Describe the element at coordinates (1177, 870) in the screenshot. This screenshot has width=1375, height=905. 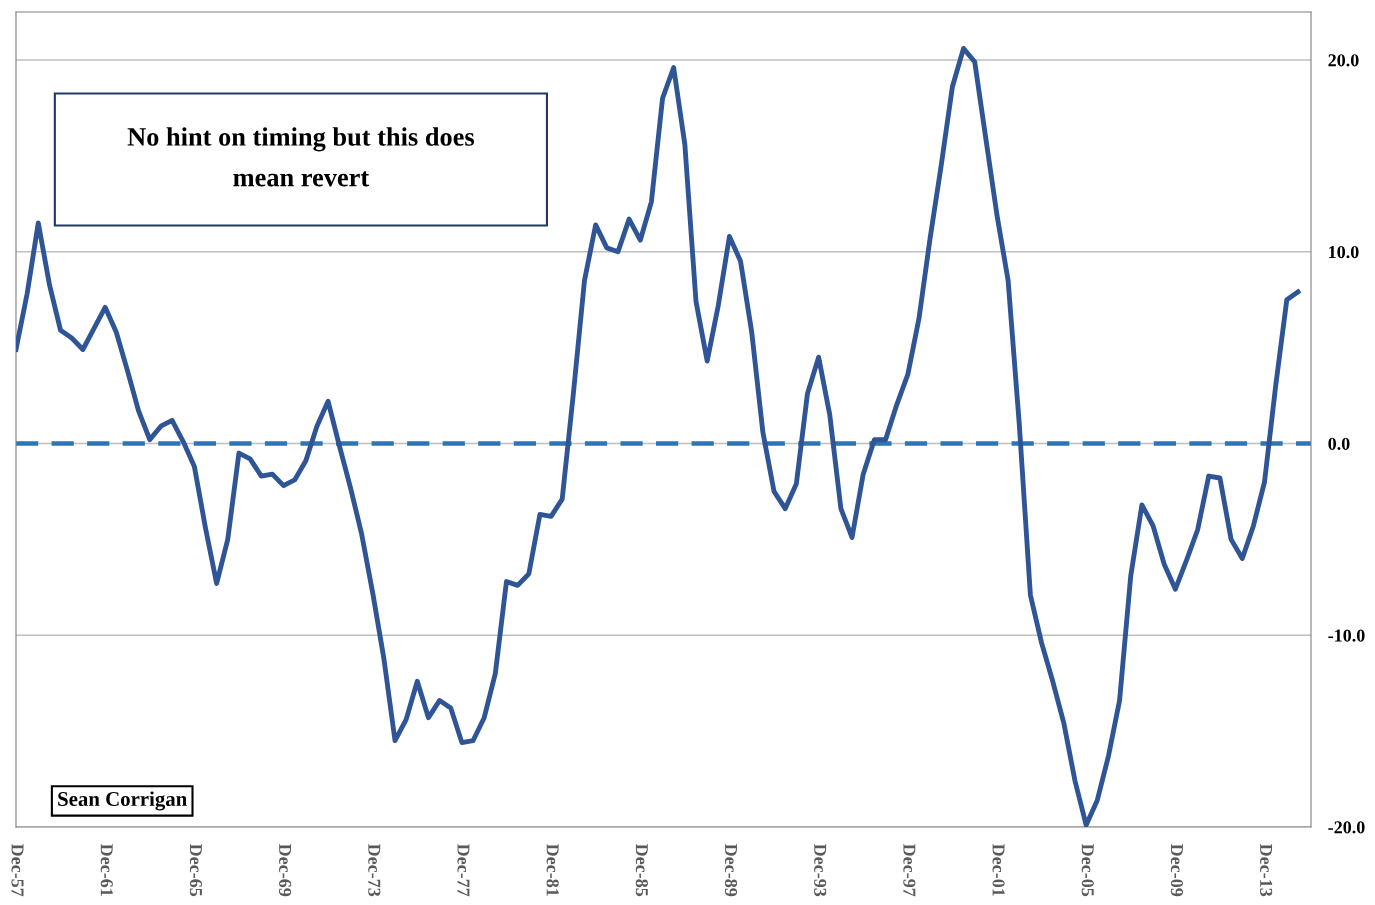
I see `x-tick-label: Dec-09` at that location.